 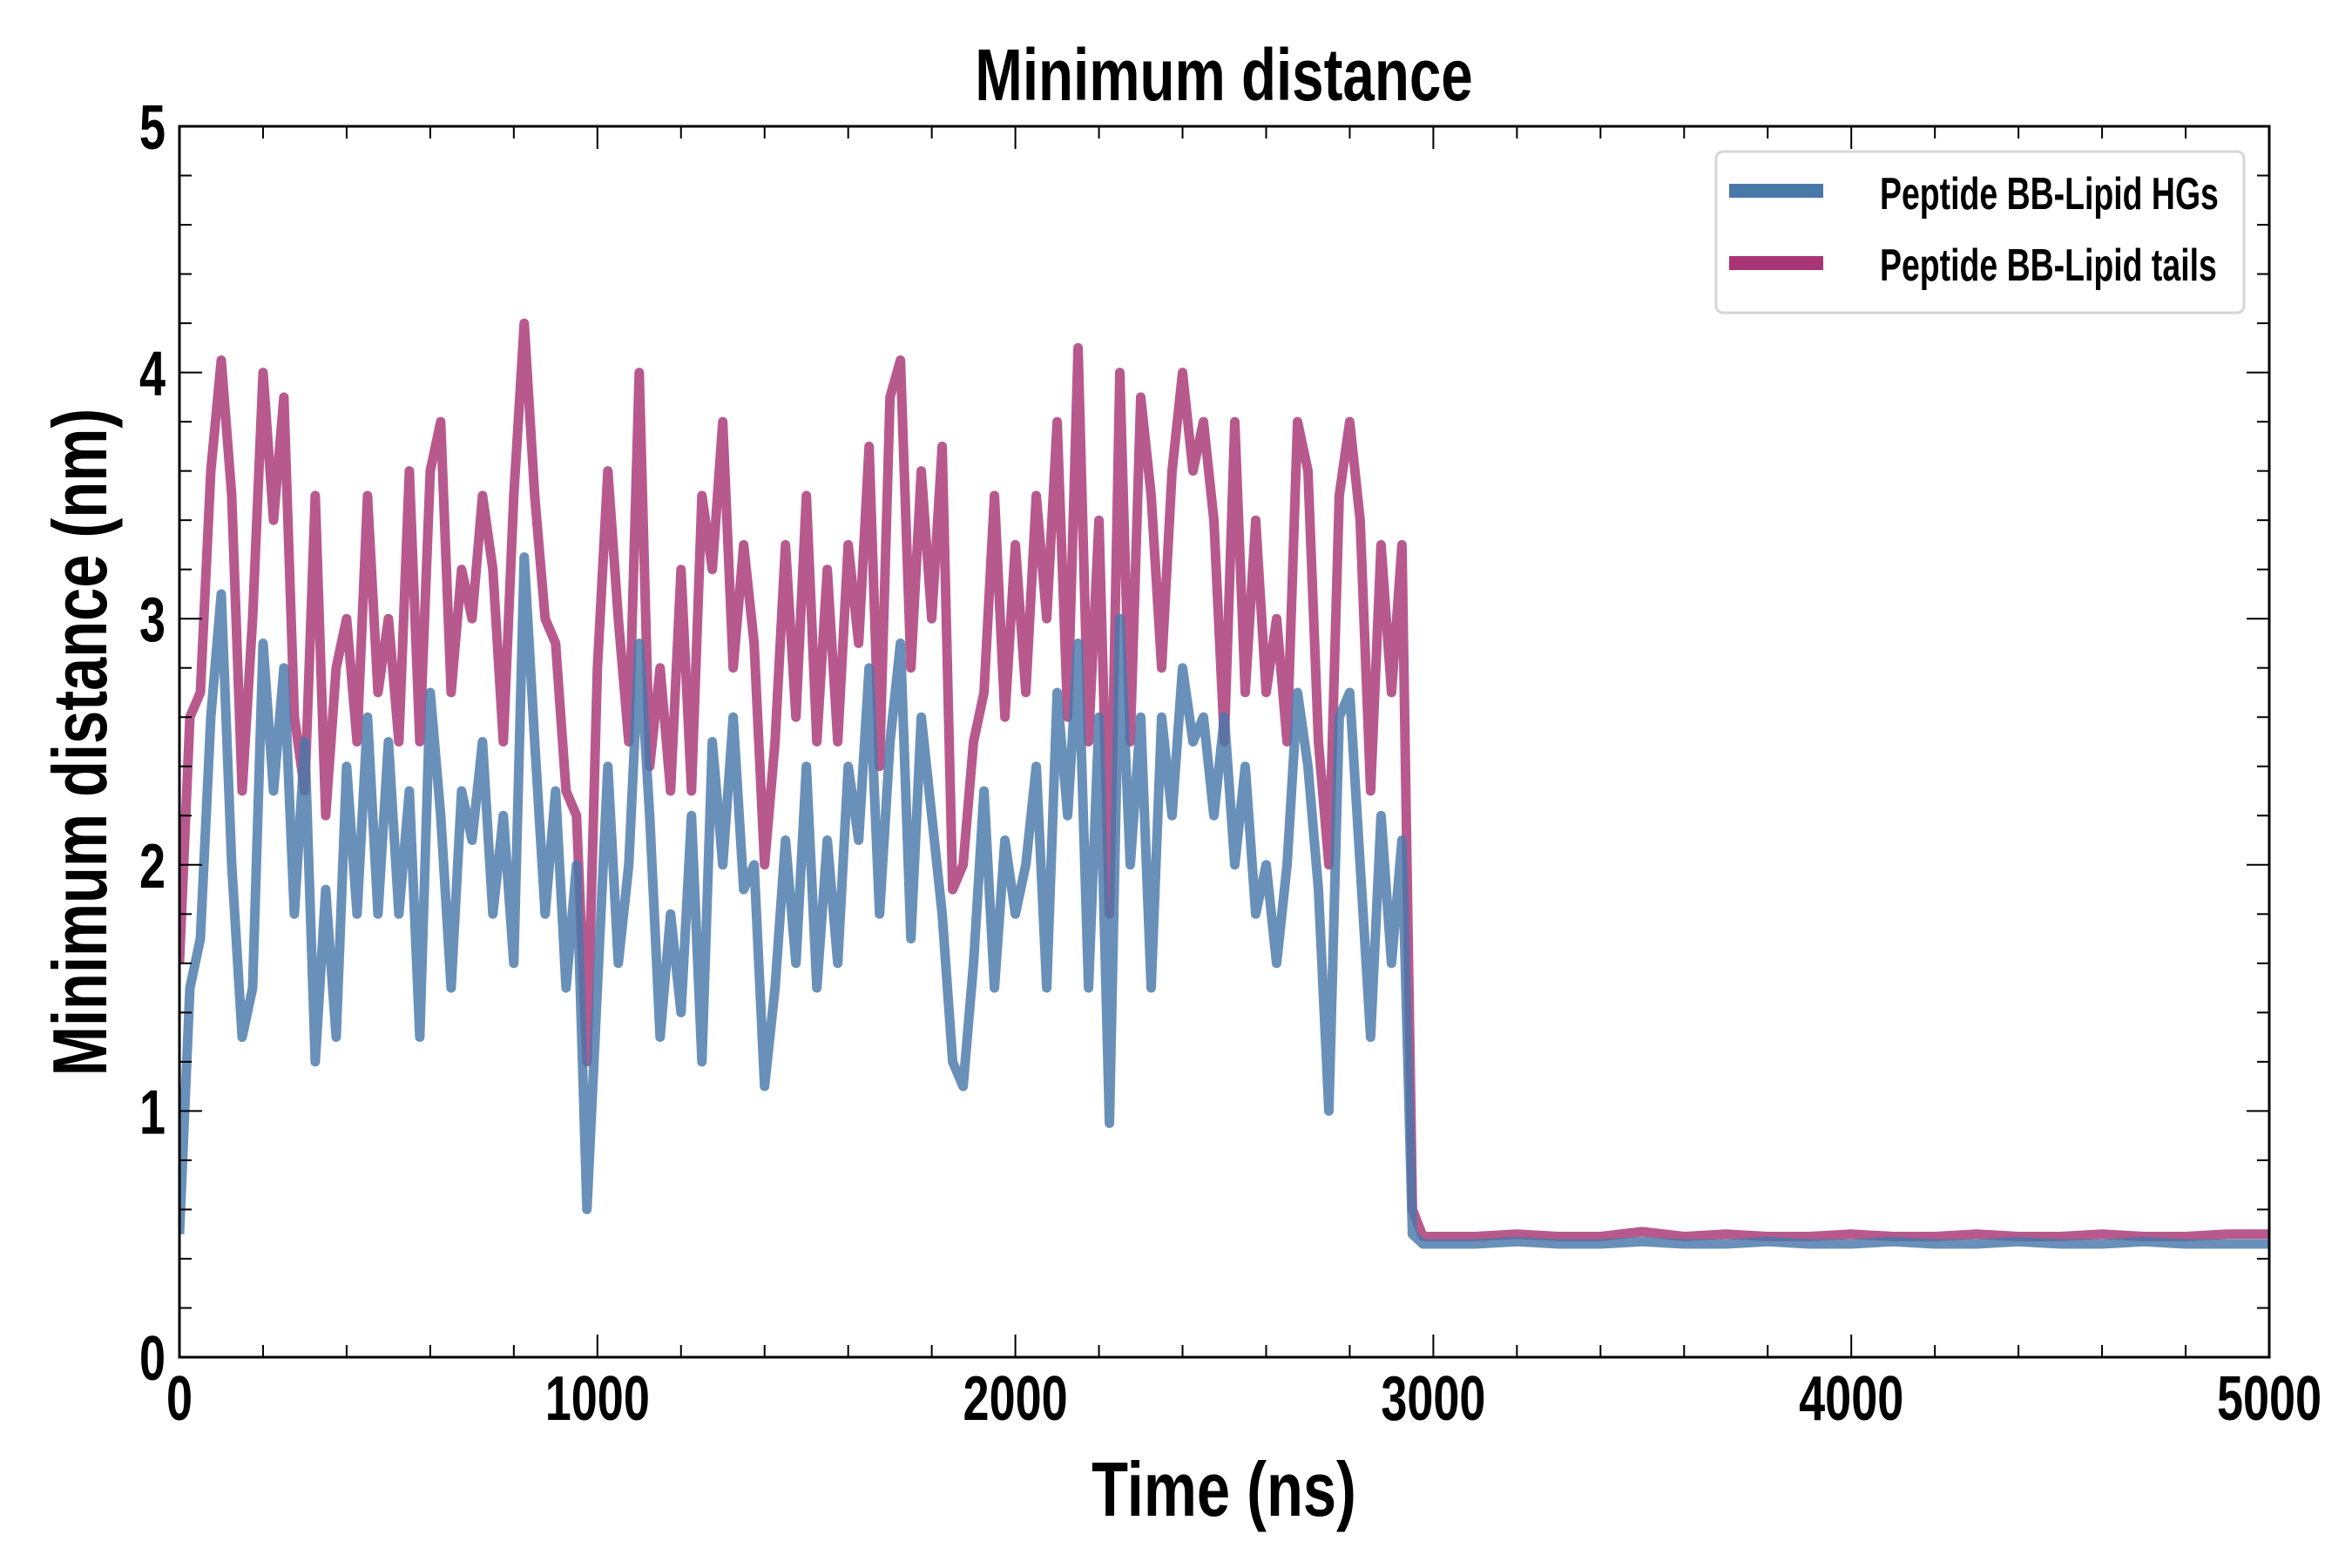 What do you see at coordinates (2270, 1399) in the screenshot?
I see `x-tick-label: 5000` at bounding box center [2270, 1399].